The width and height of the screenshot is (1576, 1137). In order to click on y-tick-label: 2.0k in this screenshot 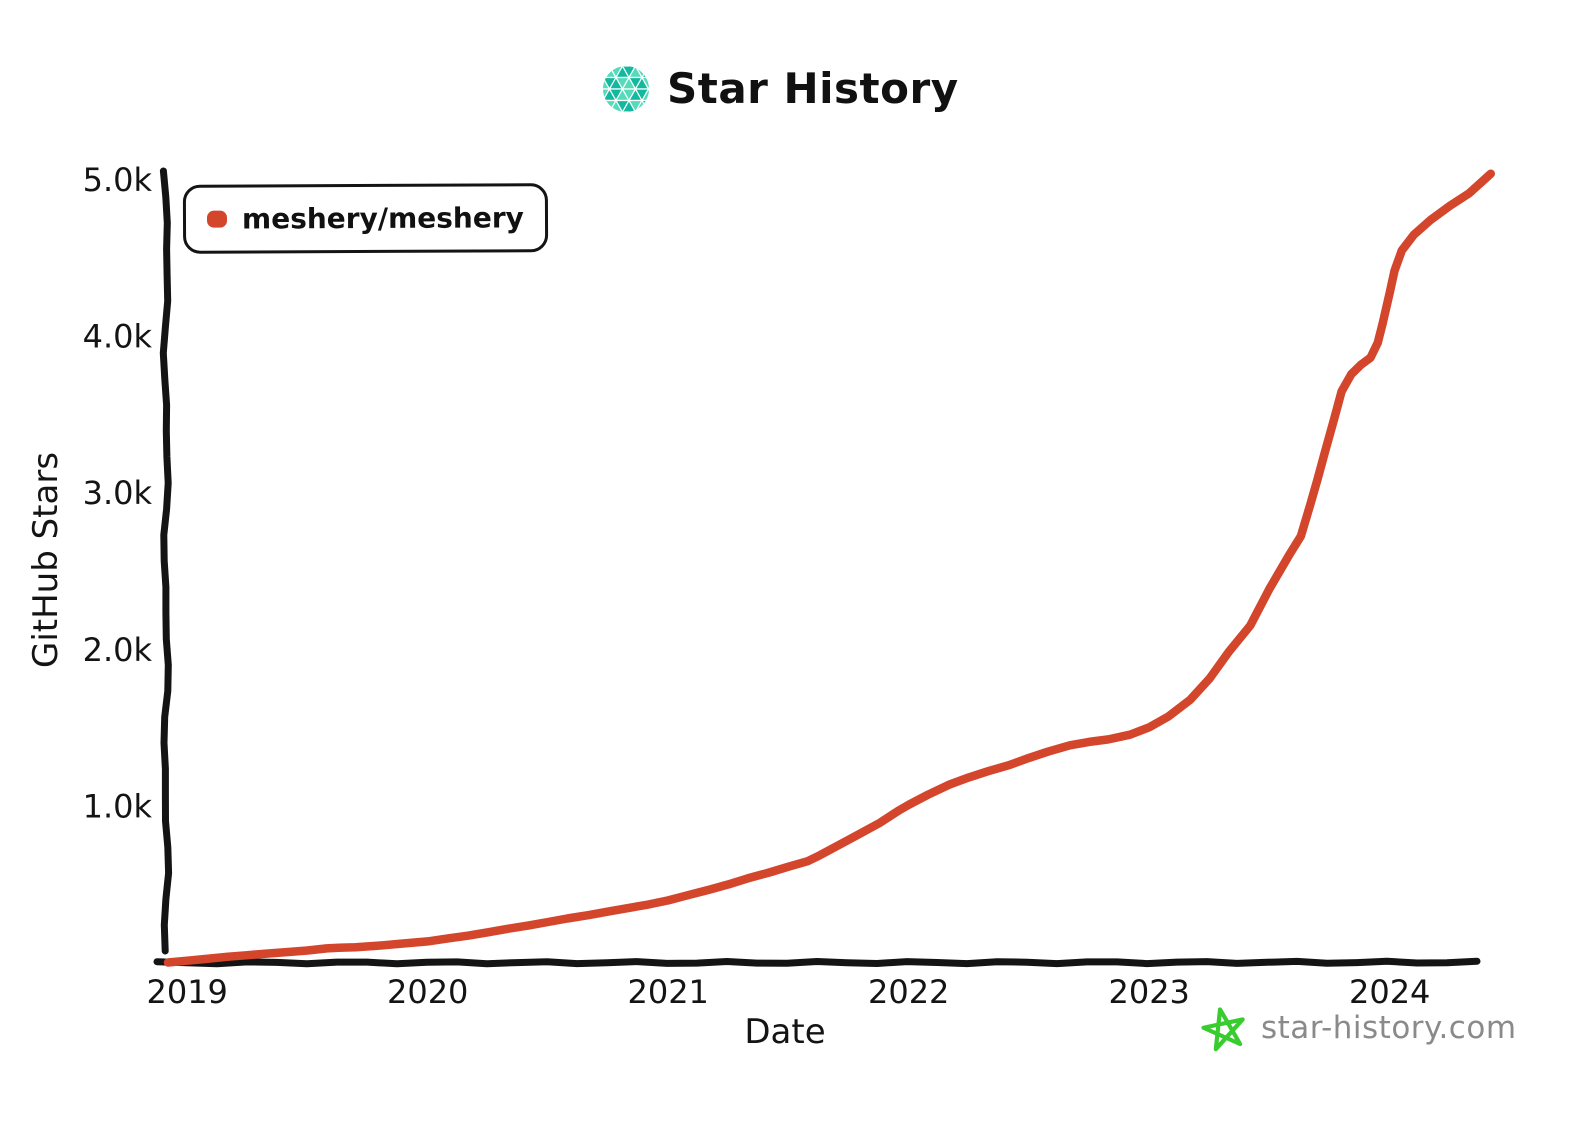, I will do `click(118, 650)`.